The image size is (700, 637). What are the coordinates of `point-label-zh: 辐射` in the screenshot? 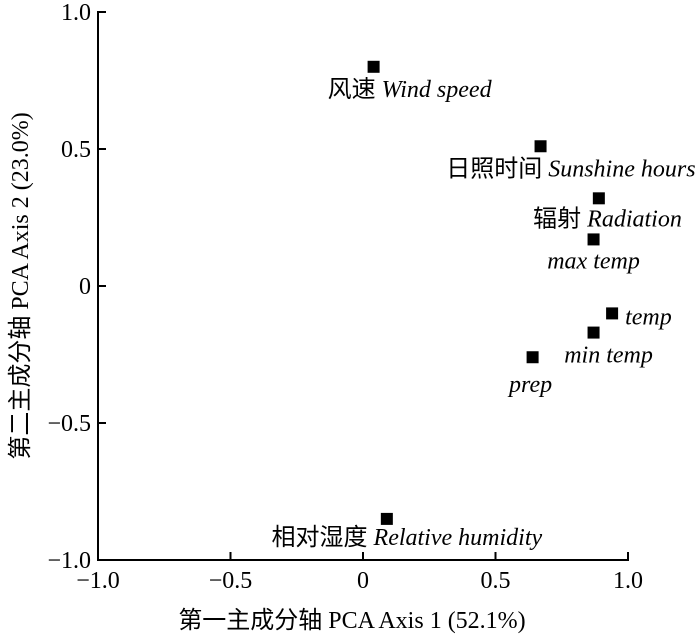 It's located at (557, 218).